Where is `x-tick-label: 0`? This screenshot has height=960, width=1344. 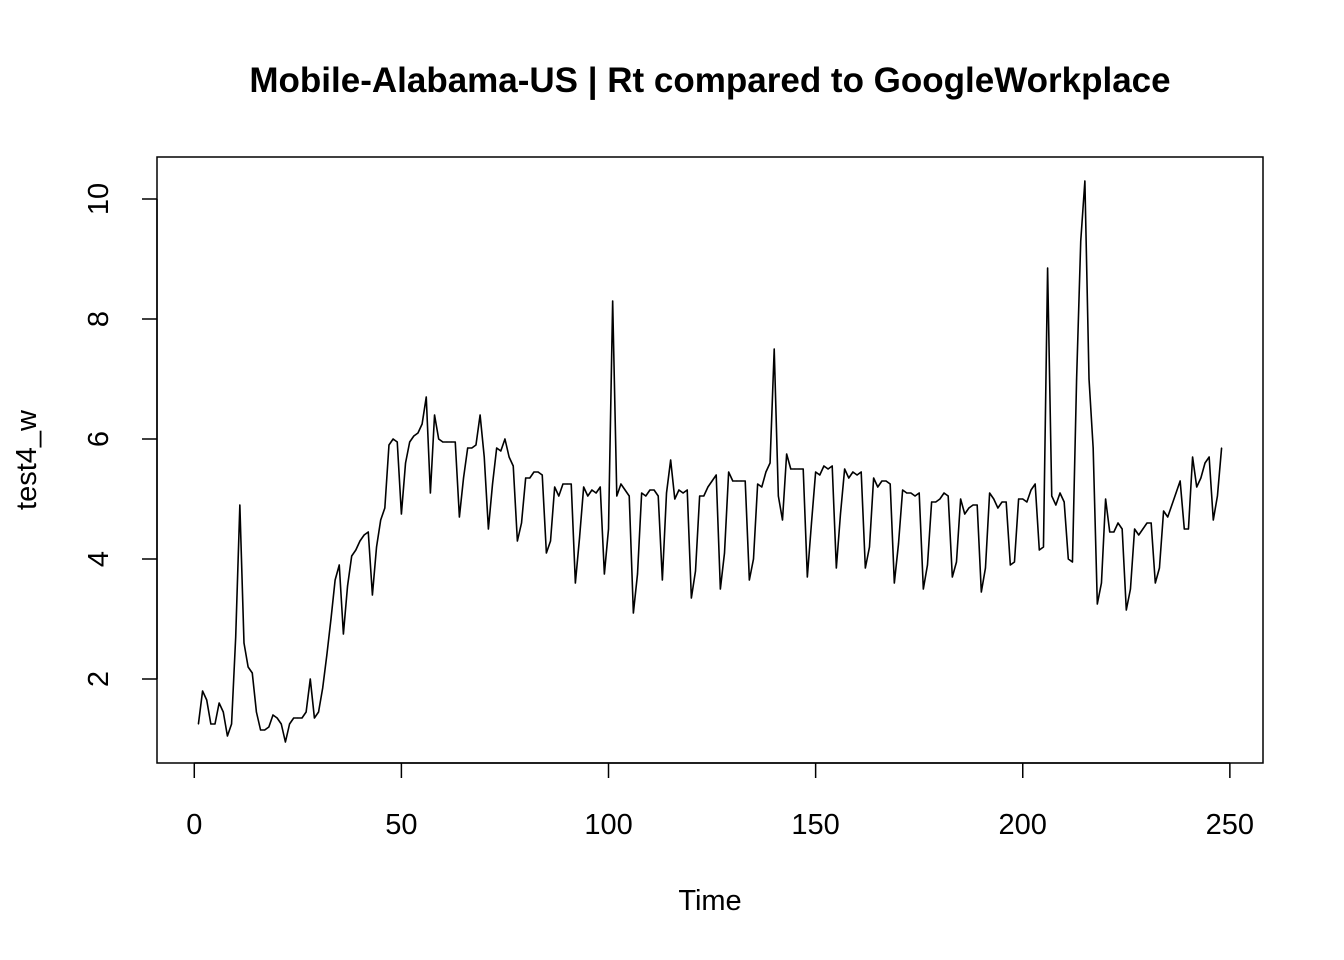 x-tick-label: 0 is located at coordinates (194, 825).